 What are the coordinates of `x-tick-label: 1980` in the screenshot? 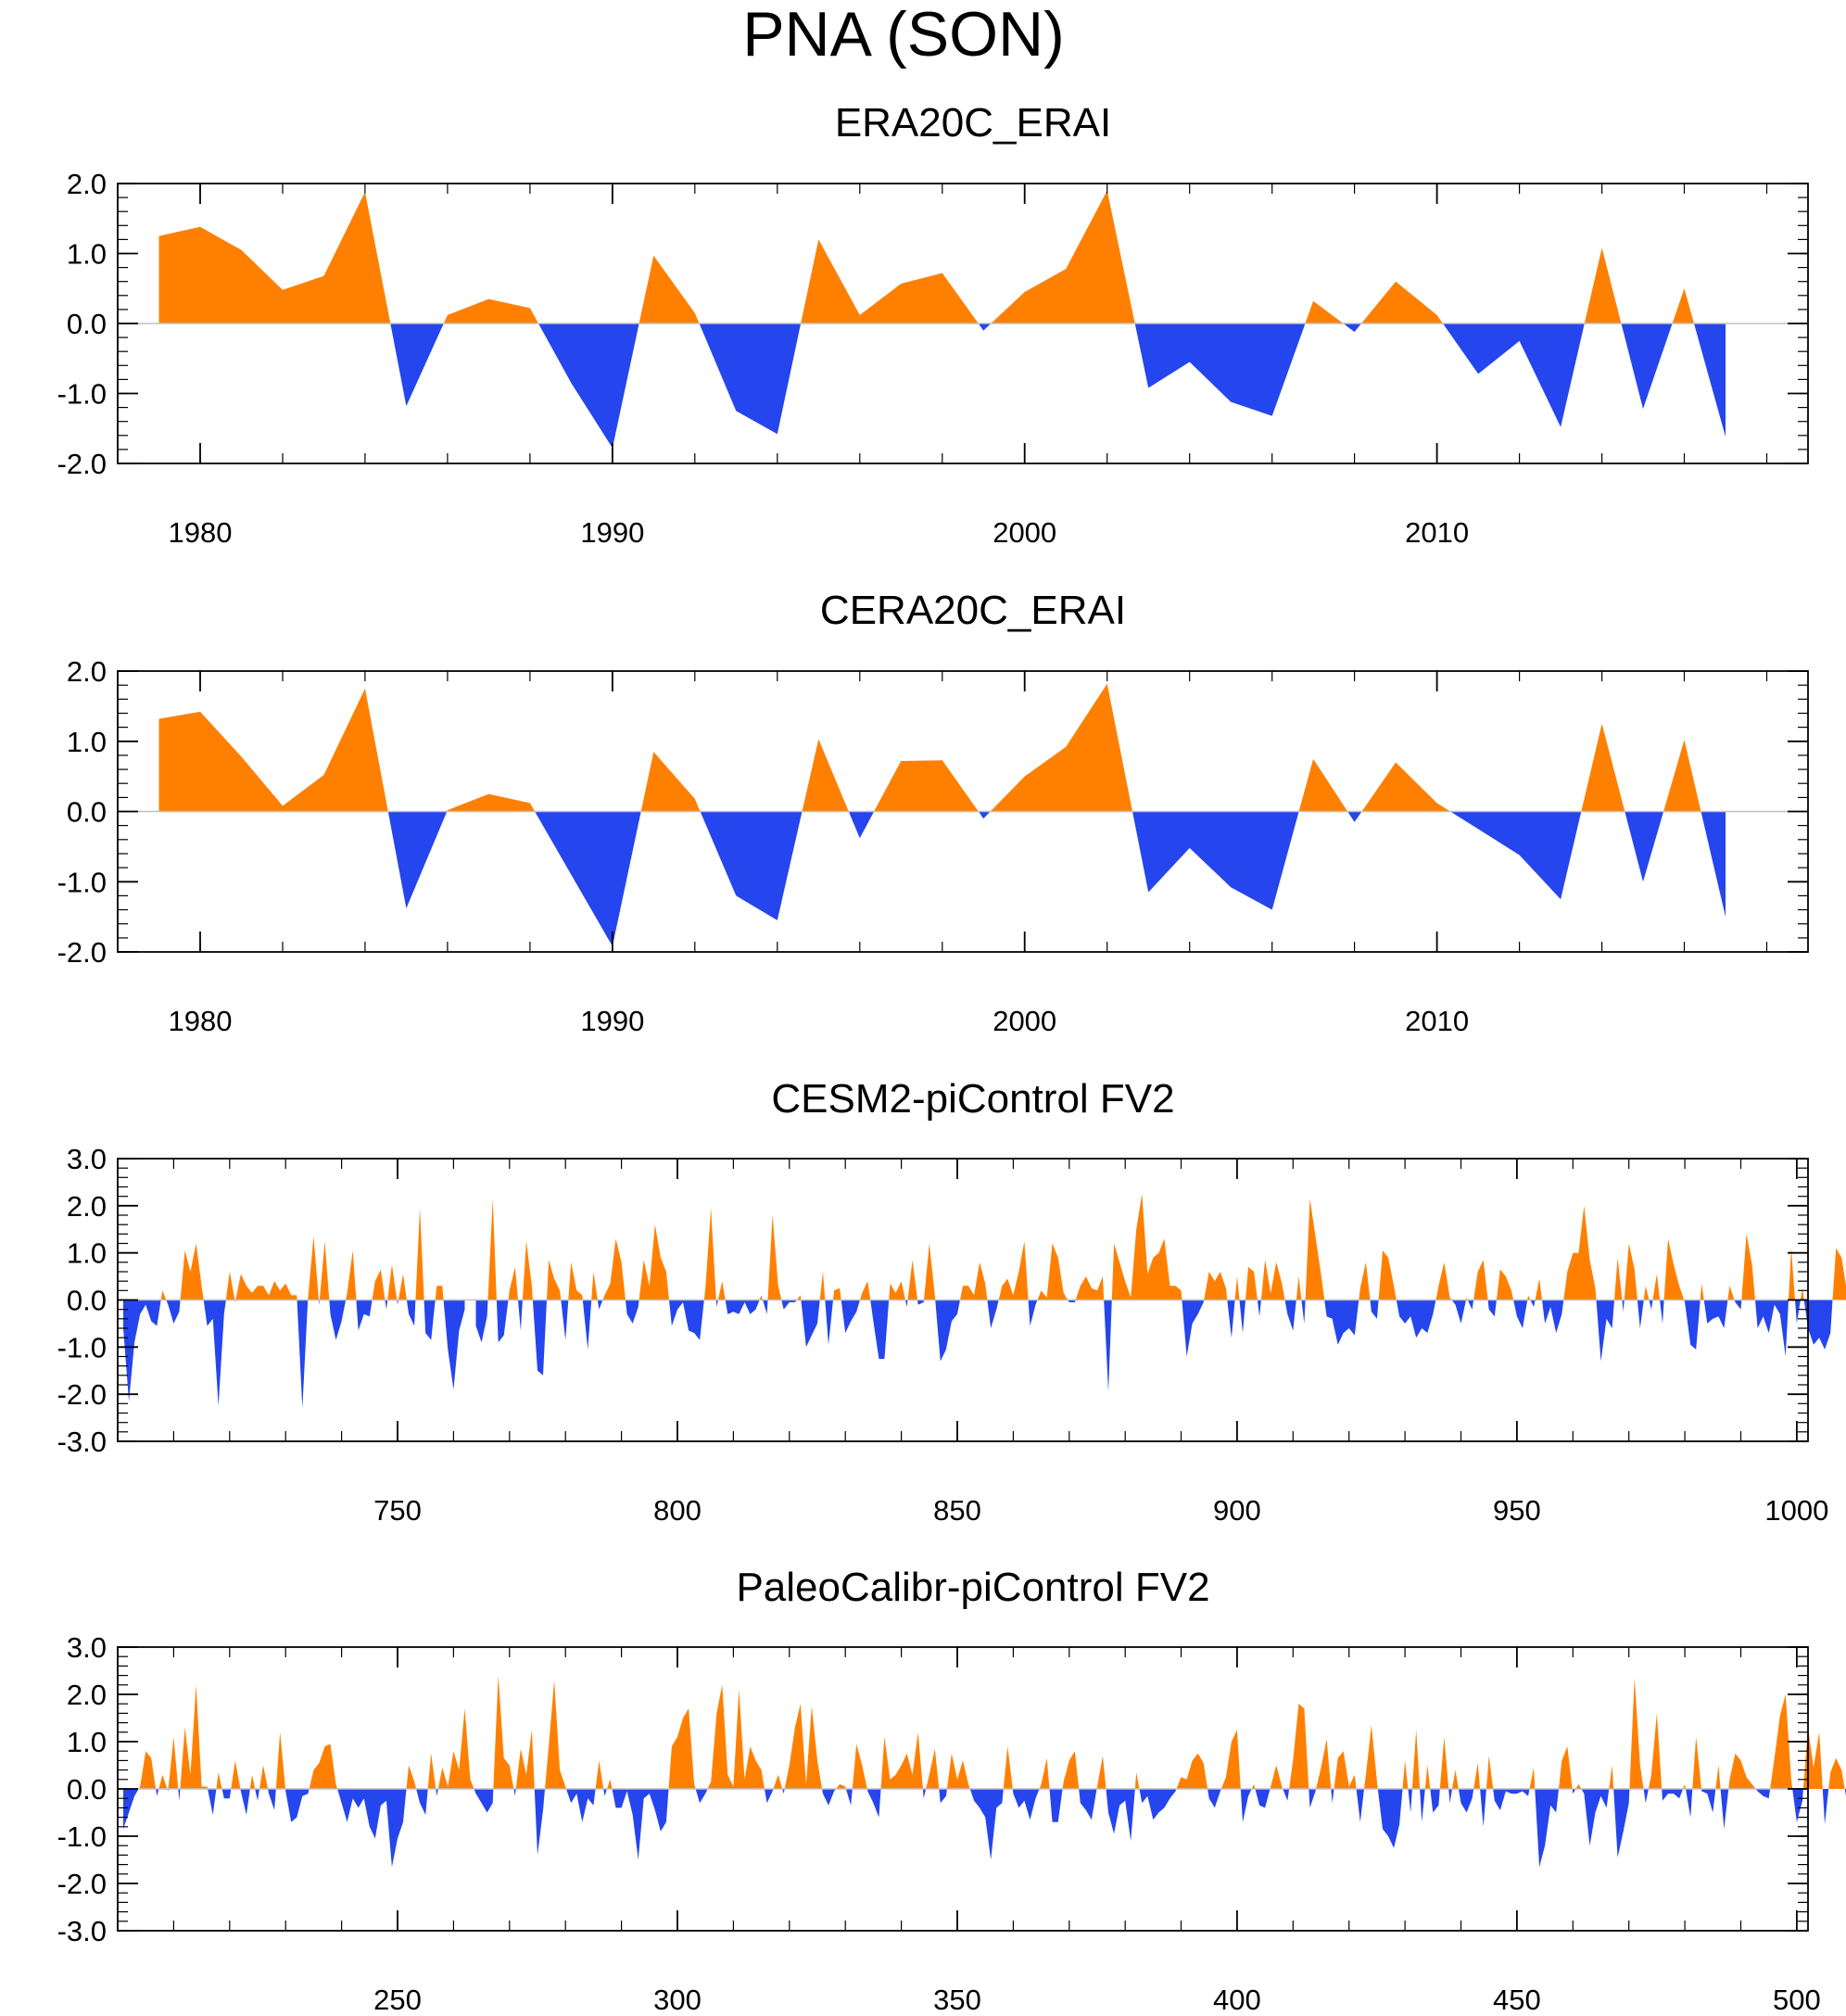 It's located at (201, 533).